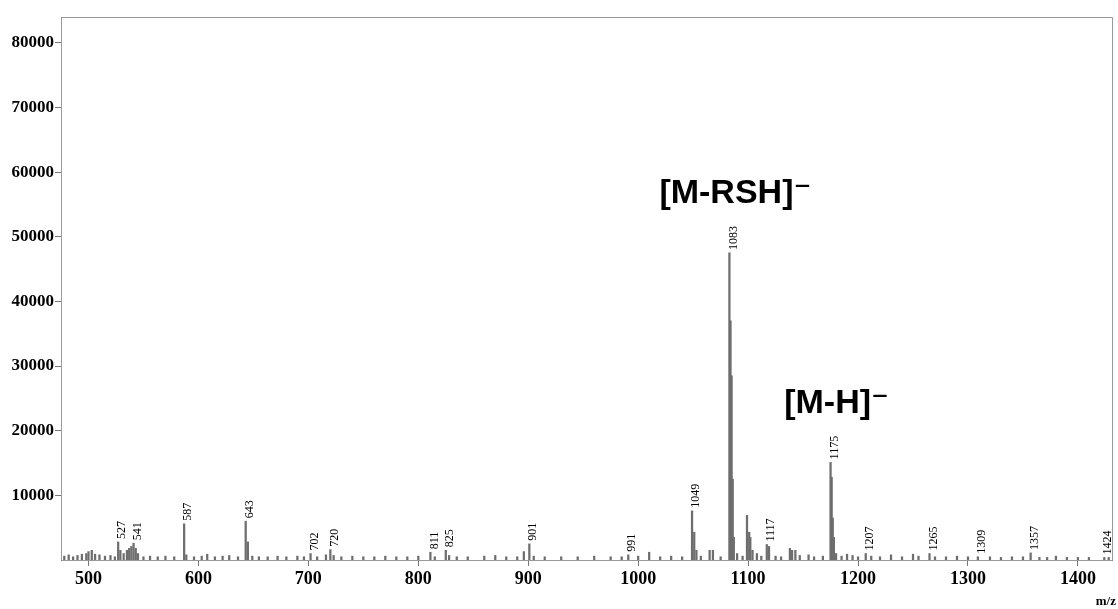  Describe the element at coordinates (967, 578) in the screenshot. I see `x-tick-label: 1300` at that location.